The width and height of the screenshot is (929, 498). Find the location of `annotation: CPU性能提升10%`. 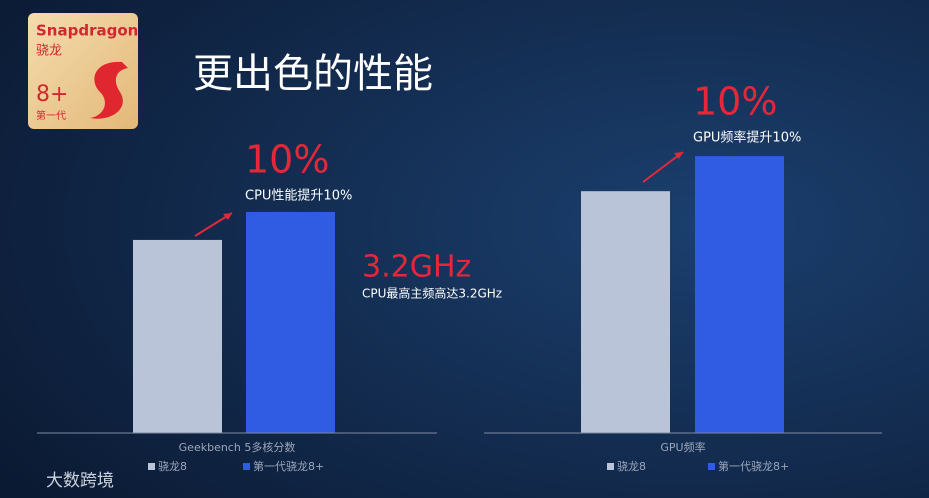

annotation: CPU性能提升10% is located at coordinates (298, 196).